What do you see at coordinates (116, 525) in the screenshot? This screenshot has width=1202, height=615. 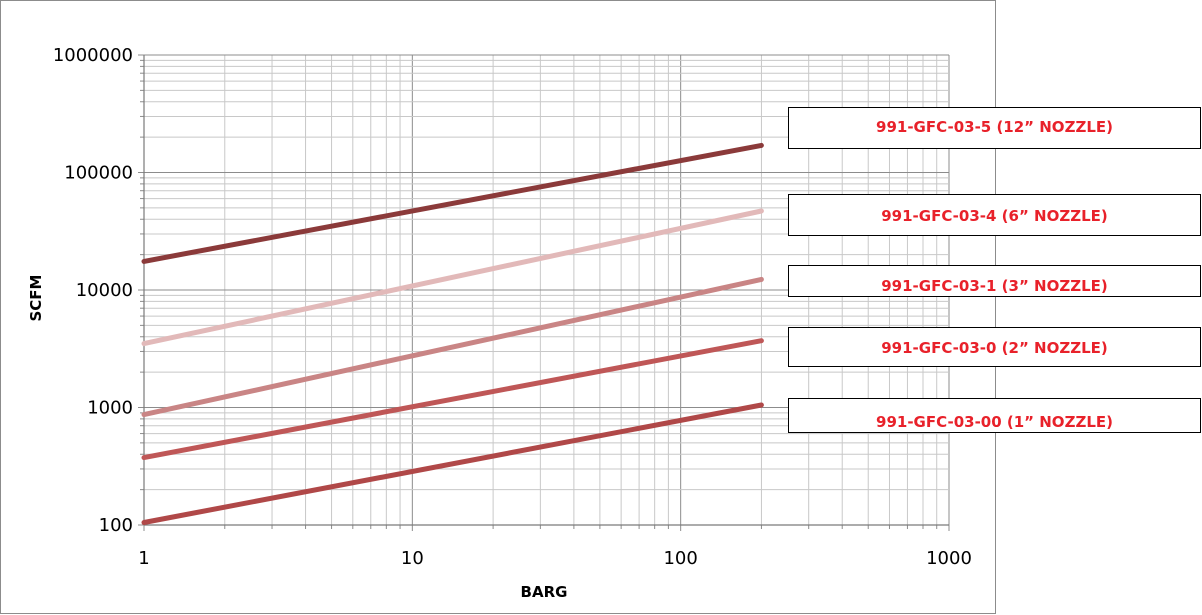 I see `y-tick-label: 100` at bounding box center [116, 525].